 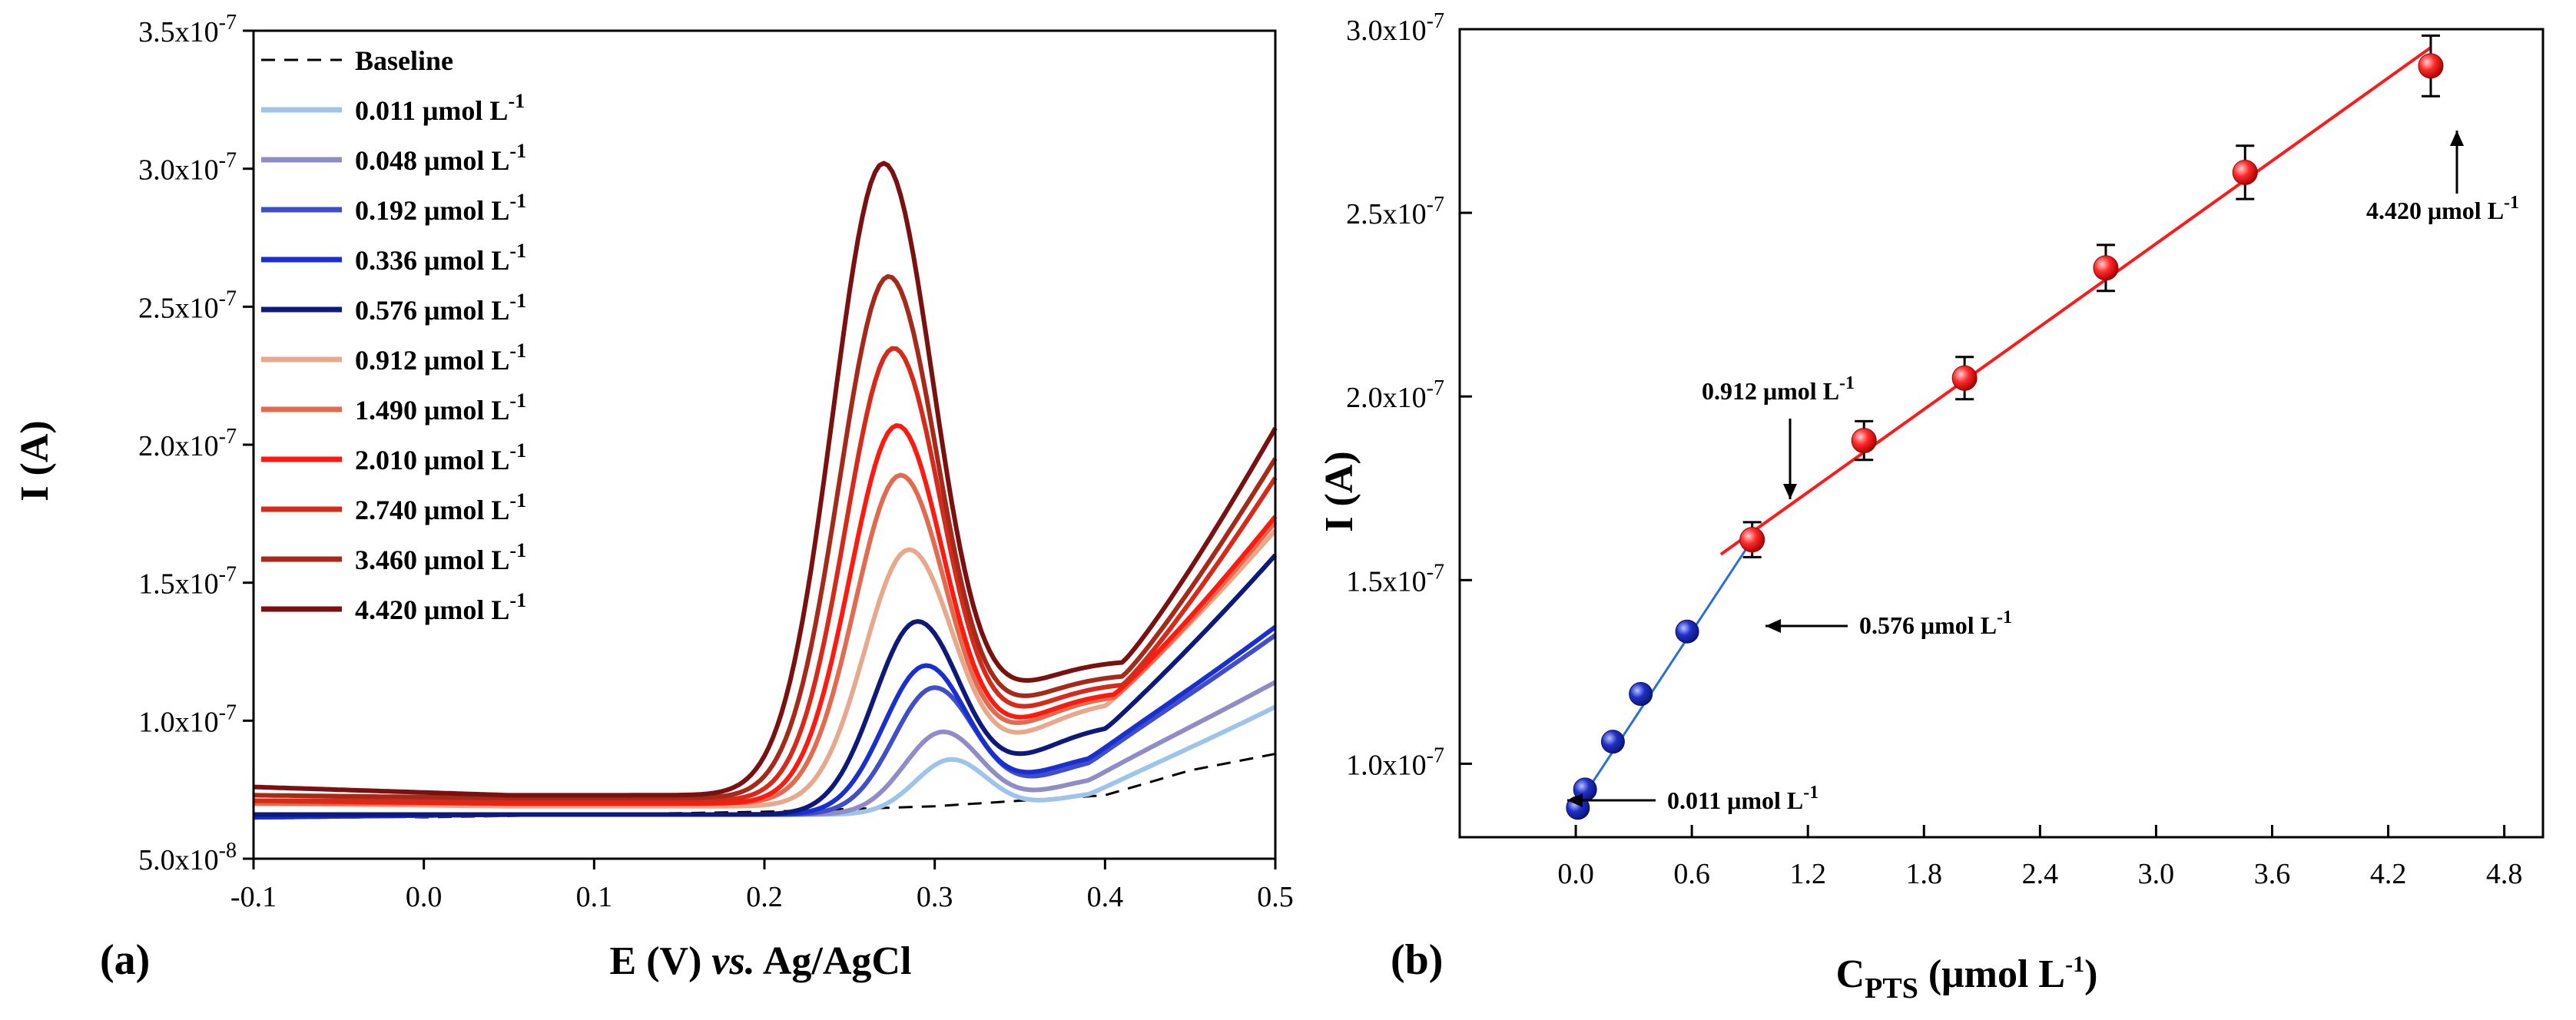 I want to click on legend-label: 0.192 μmol L-1, so click(x=440, y=208).